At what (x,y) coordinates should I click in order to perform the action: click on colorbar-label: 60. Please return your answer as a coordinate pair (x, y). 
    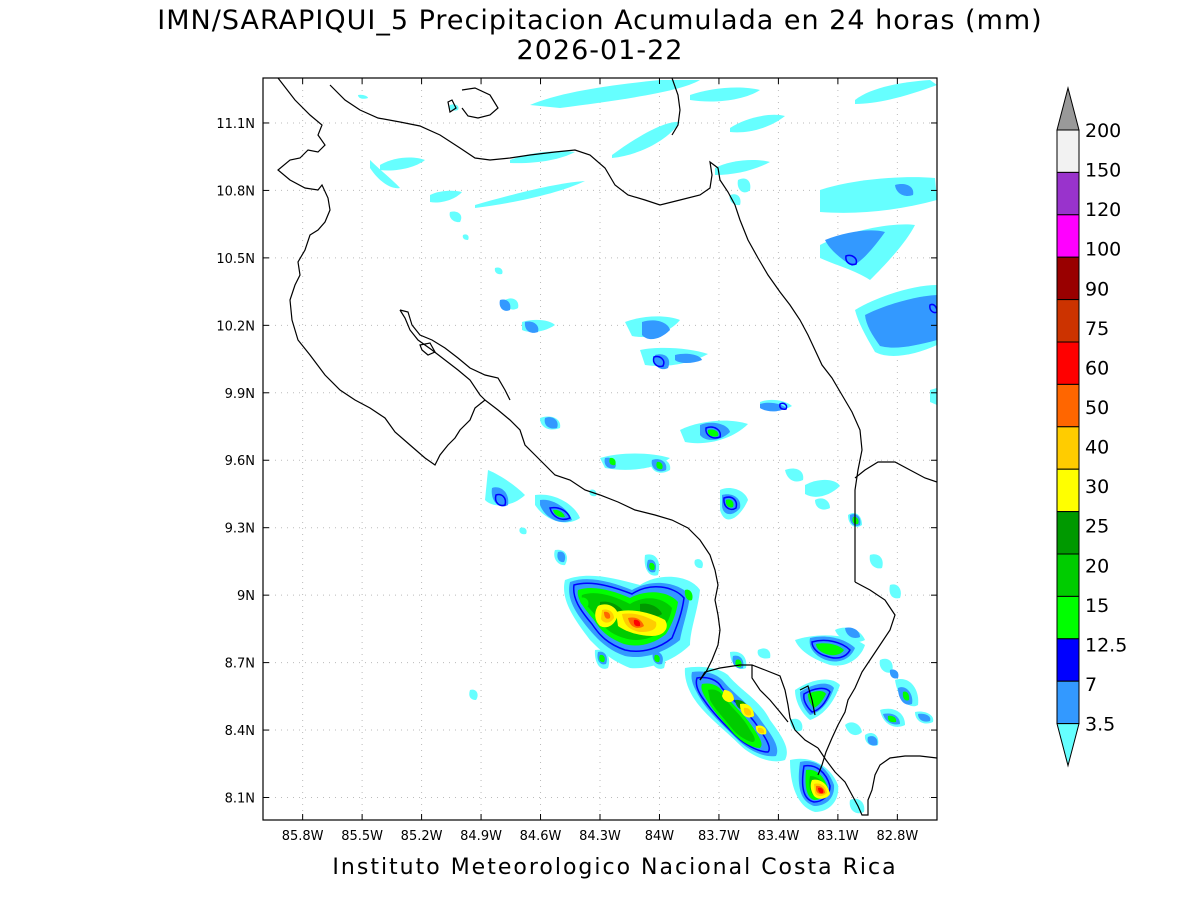
    Looking at the image, I should click on (1097, 368).